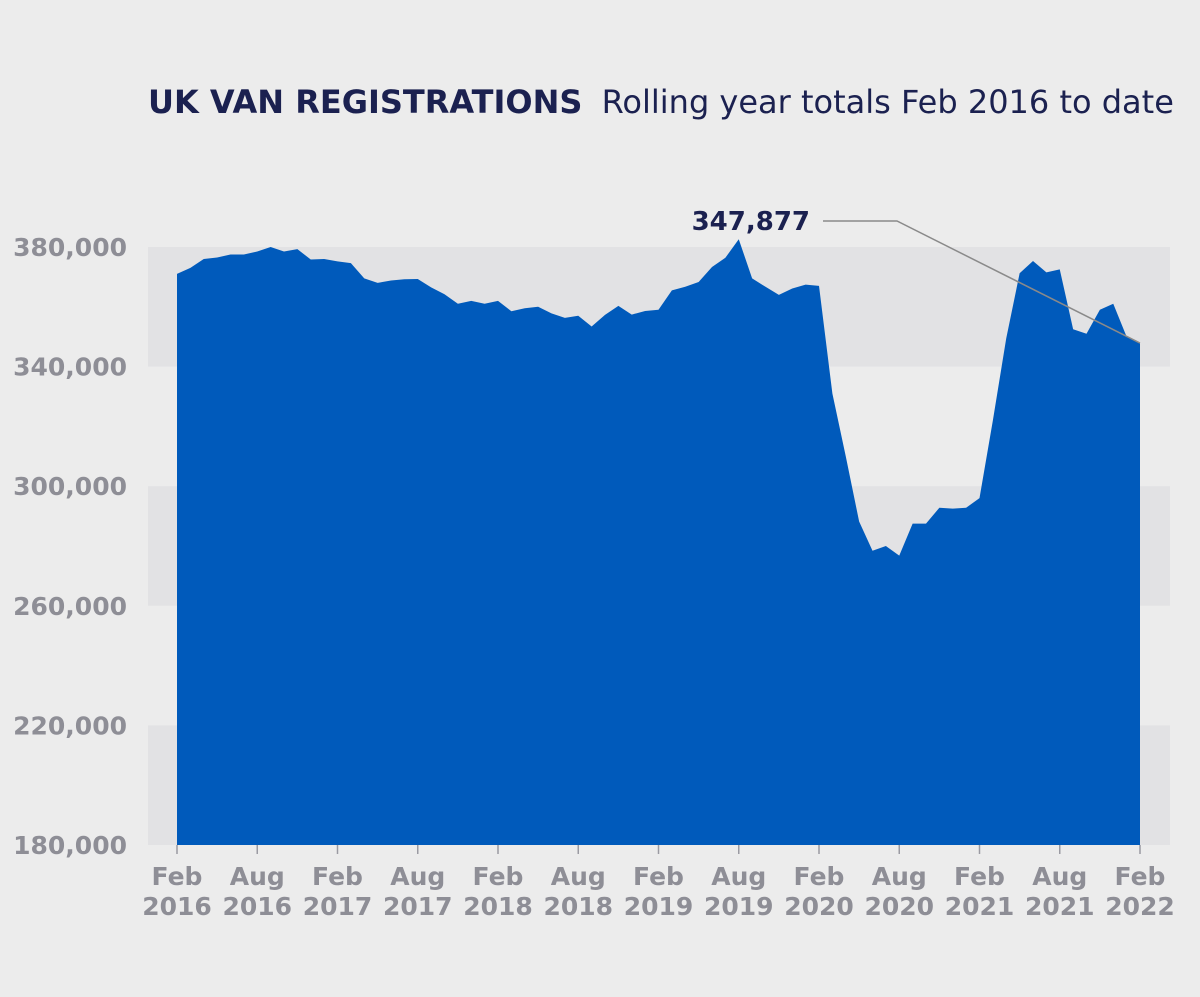  I want to click on chart-subtitle: Rolling year totals Feb 2016 to date, so click(888, 102).